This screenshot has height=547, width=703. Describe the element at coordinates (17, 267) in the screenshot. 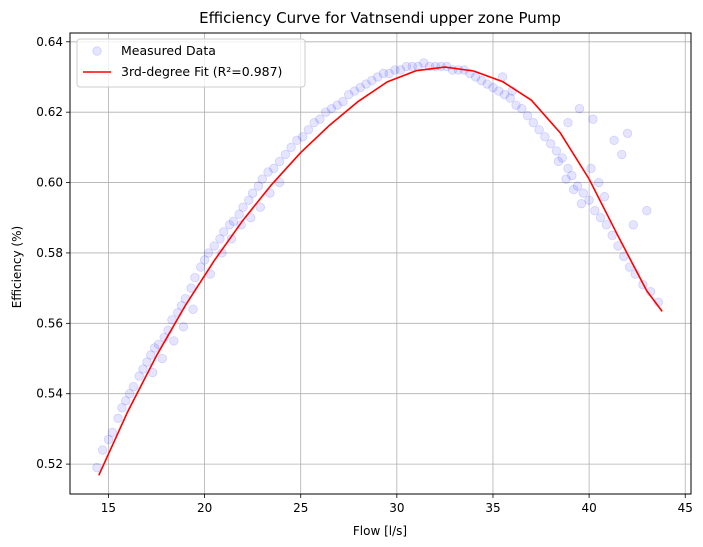

I see `y-axis-title: Efficiency (%)` at that location.